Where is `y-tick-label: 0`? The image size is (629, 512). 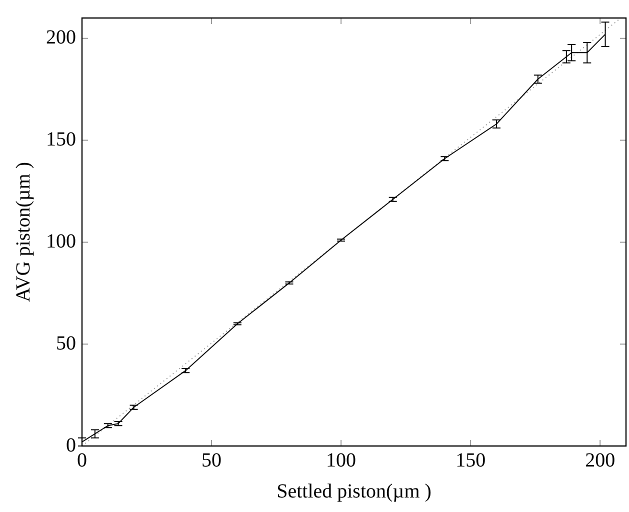 y-tick-label: 0 is located at coordinates (71, 445).